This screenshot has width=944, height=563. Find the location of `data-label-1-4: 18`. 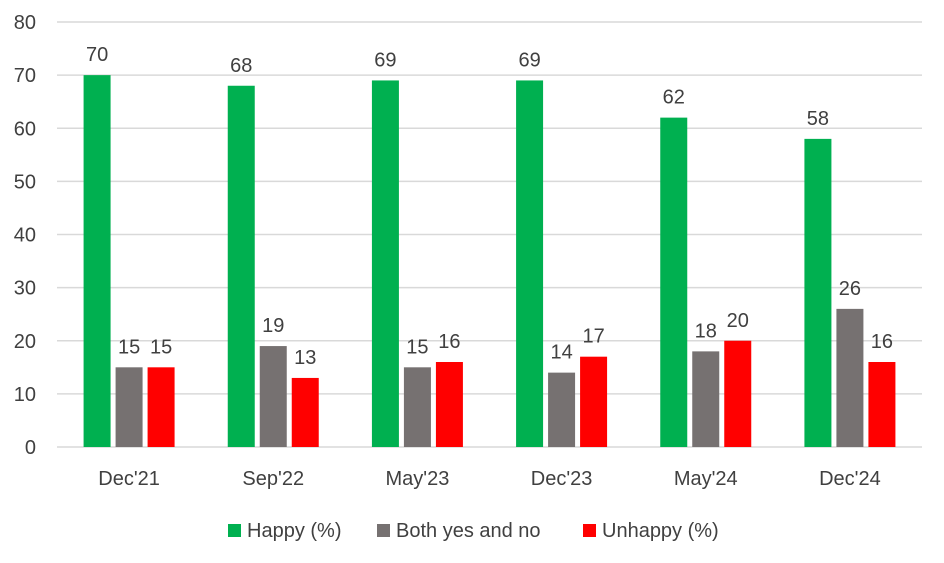

data-label-1-4: 18 is located at coordinates (706, 331).